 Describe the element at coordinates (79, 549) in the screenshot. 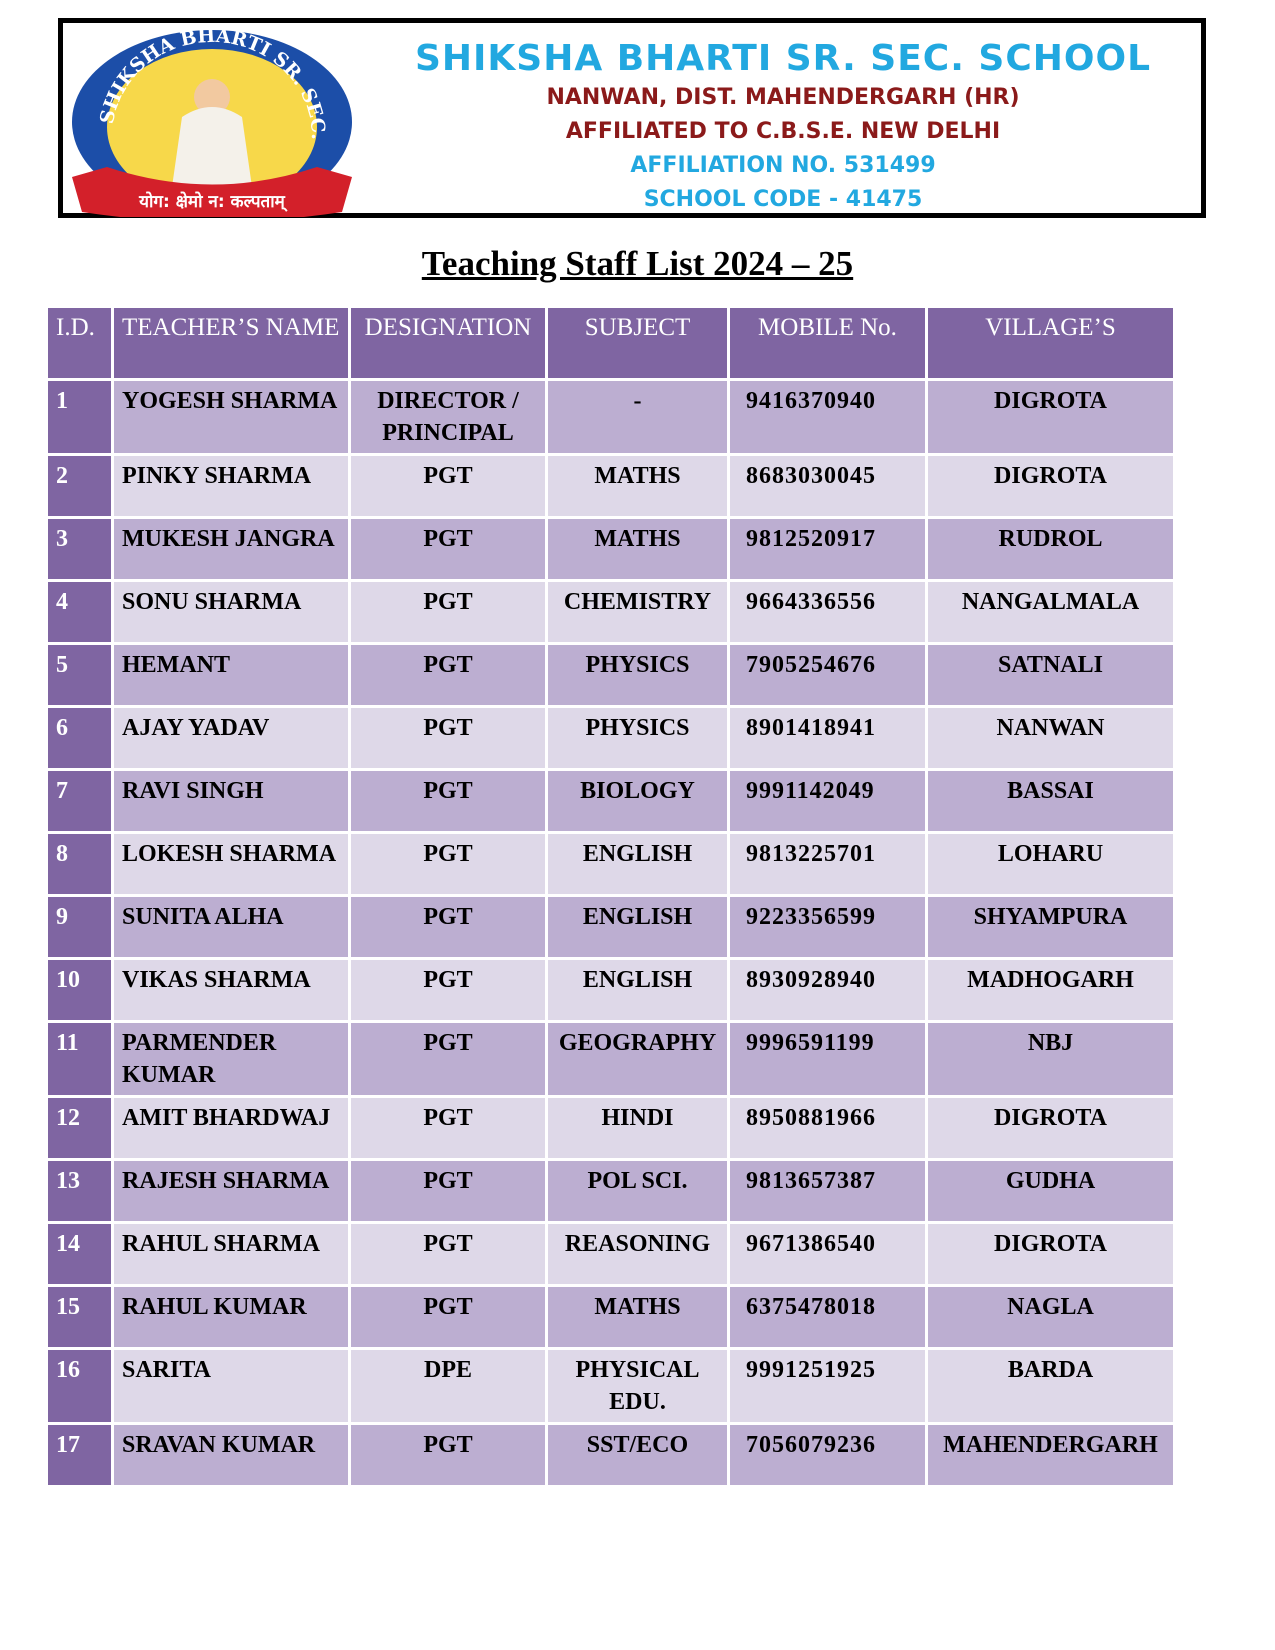

I see `cell-id: 3` at that location.